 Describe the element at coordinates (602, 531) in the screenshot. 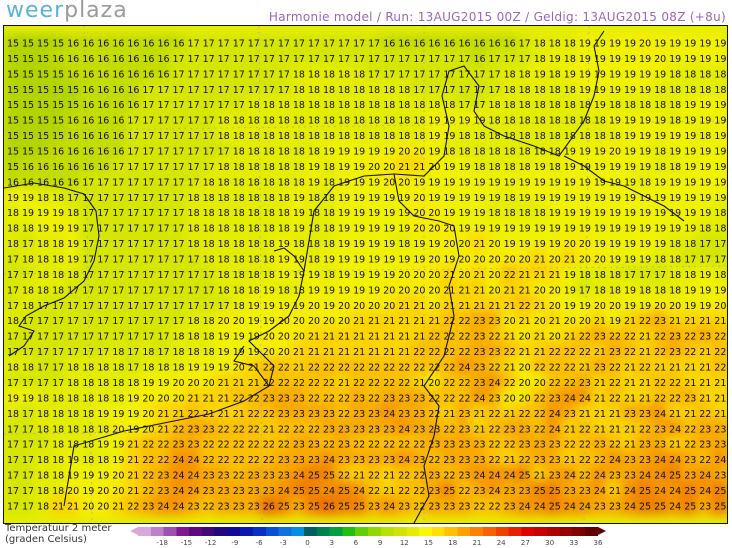

I see `colorbar-max-arrow` at that location.